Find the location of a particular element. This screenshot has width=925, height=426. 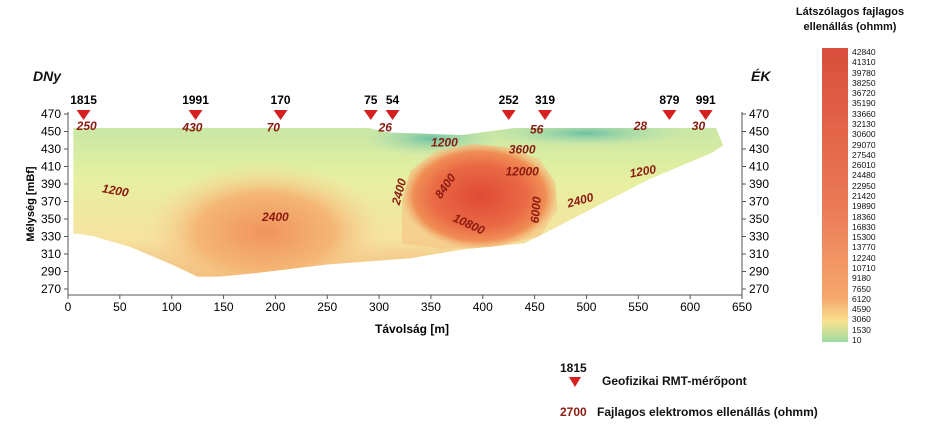

x-tick-label: 550 is located at coordinates (638, 307).